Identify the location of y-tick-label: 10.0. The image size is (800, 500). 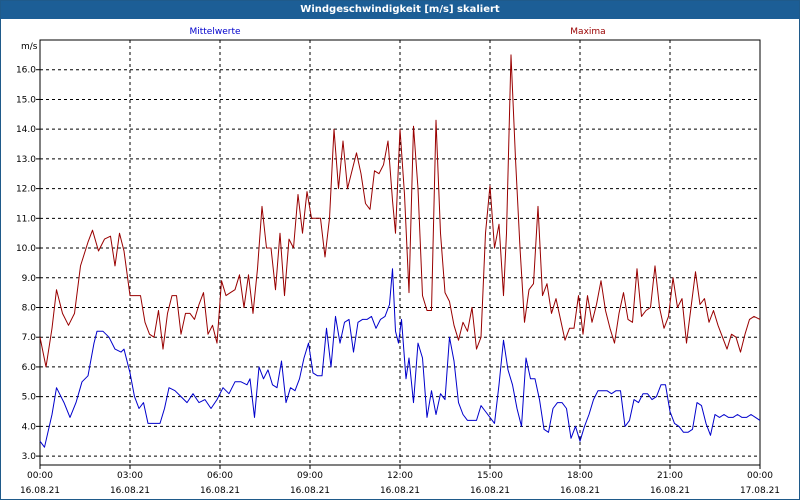
(26, 249).